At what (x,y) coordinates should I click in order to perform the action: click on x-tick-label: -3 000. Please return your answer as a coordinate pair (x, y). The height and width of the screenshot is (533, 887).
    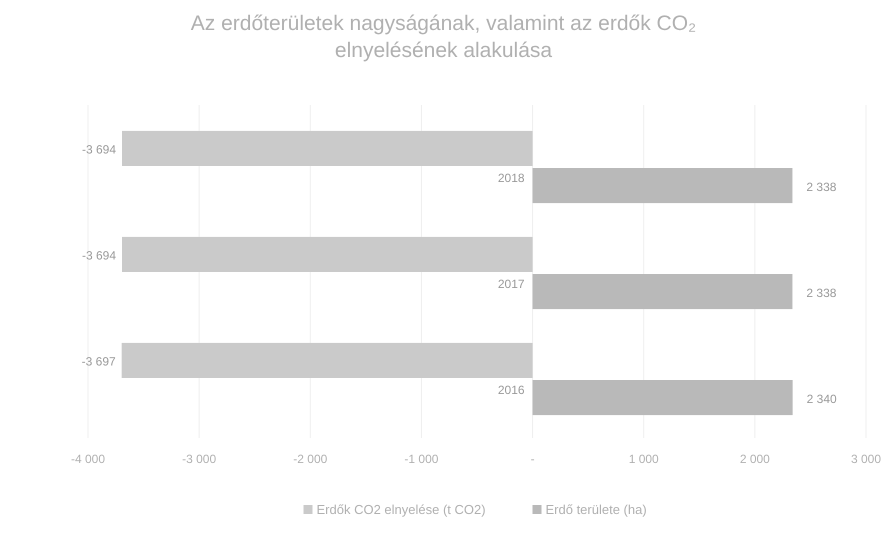
    Looking at the image, I should click on (199, 459).